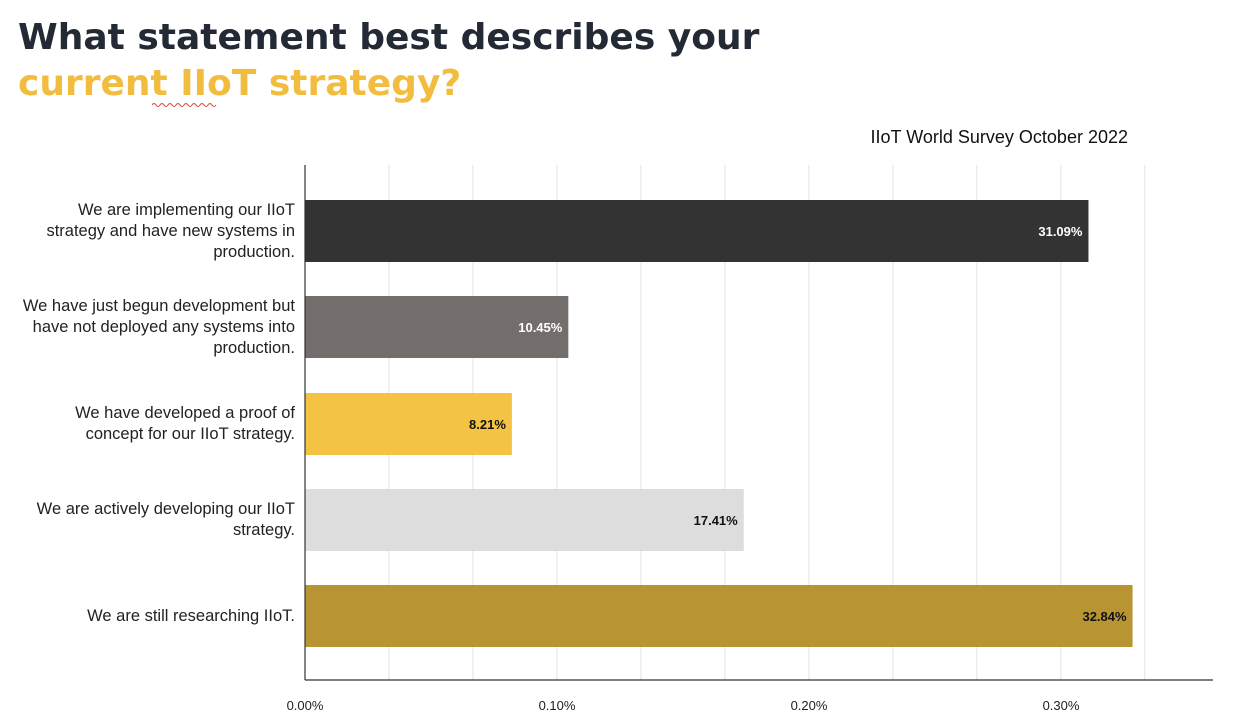 This screenshot has height=728, width=1238. Describe the element at coordinates (999, 137) in the screenshot. I see `chart-subtitle: IIoT World Survey October 2022` at that location.